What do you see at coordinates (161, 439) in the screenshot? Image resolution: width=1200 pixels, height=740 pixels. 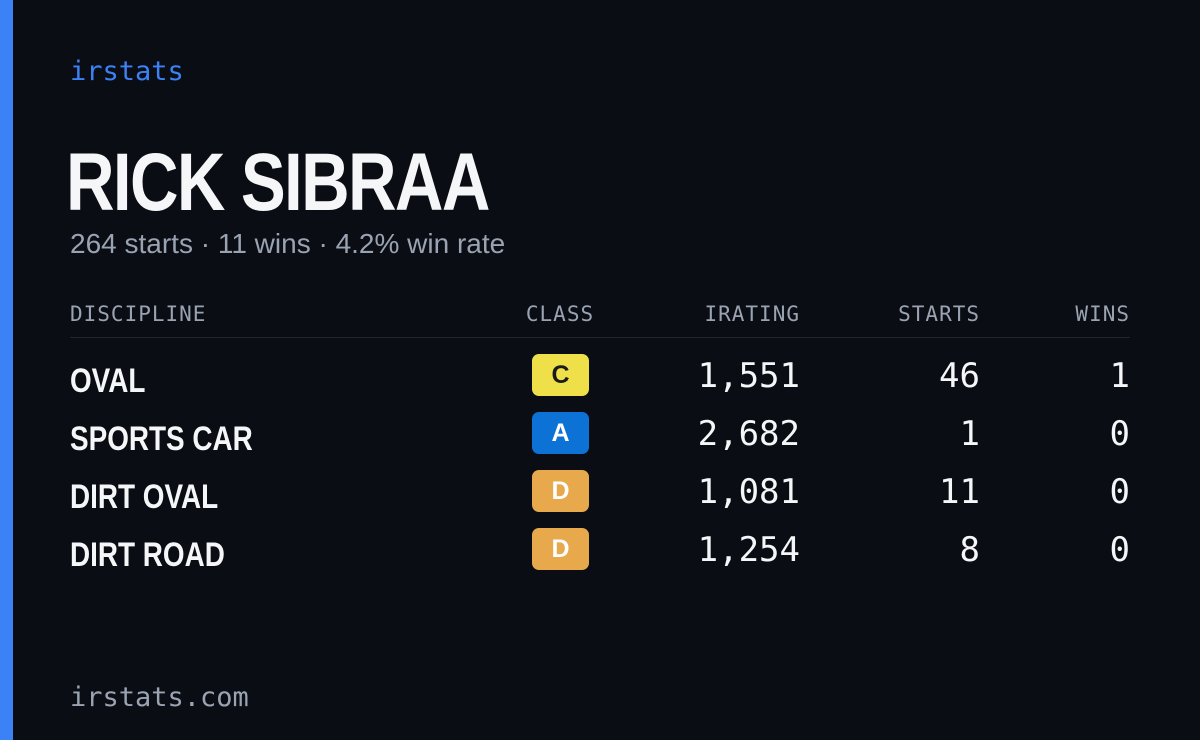 I see `discipline: SPORTS CAR` at bounding box center [161, 439].